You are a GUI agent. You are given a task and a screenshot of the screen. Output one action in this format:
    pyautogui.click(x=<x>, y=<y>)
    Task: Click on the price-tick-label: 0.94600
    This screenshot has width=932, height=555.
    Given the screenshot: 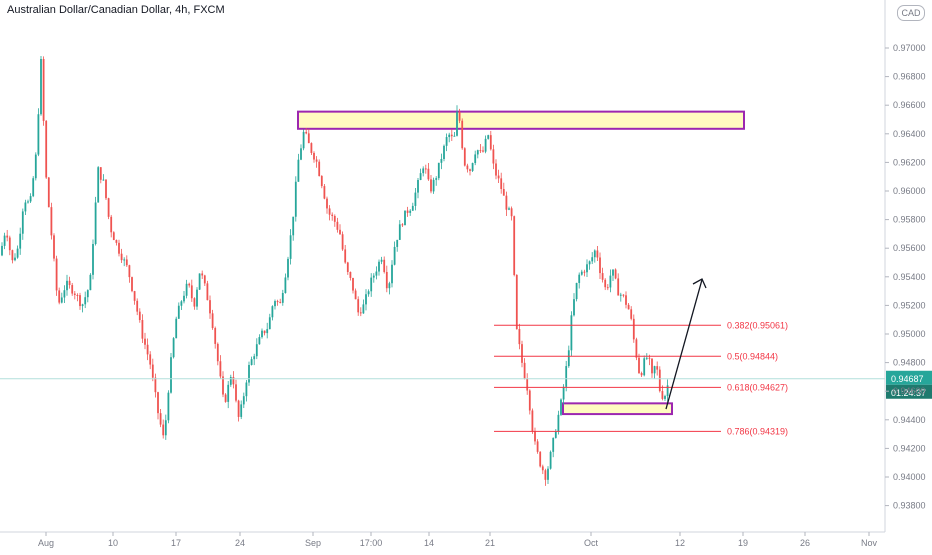 What is the action you would take?
    pyautogui.click(x=909, y=391)
    